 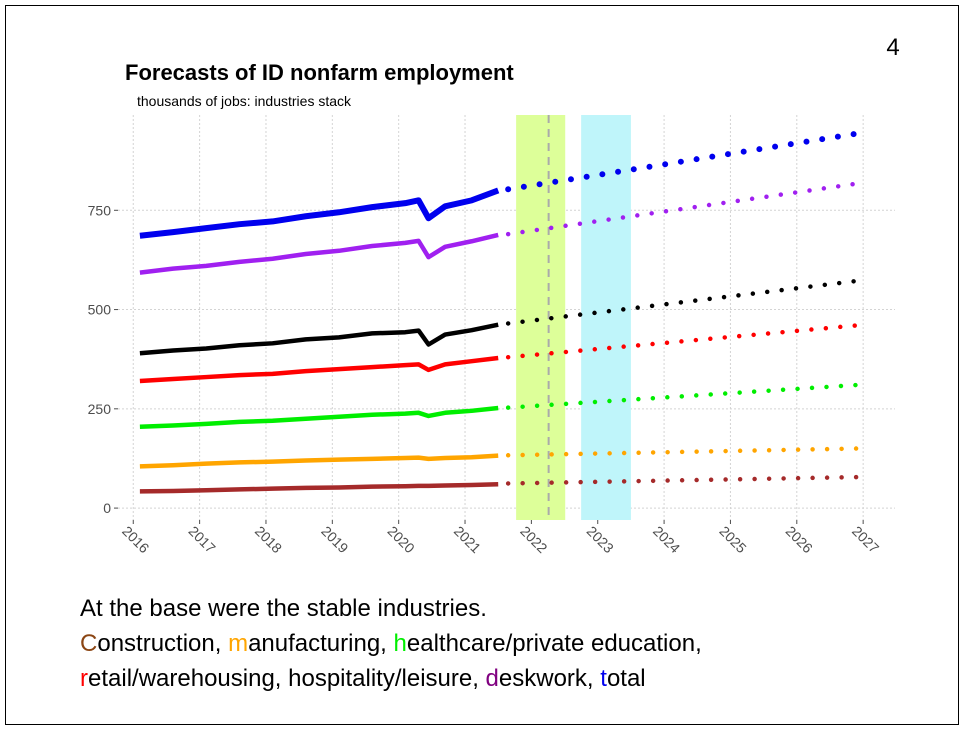 I want to click on caption-text: C, so click(x=88, y=643).